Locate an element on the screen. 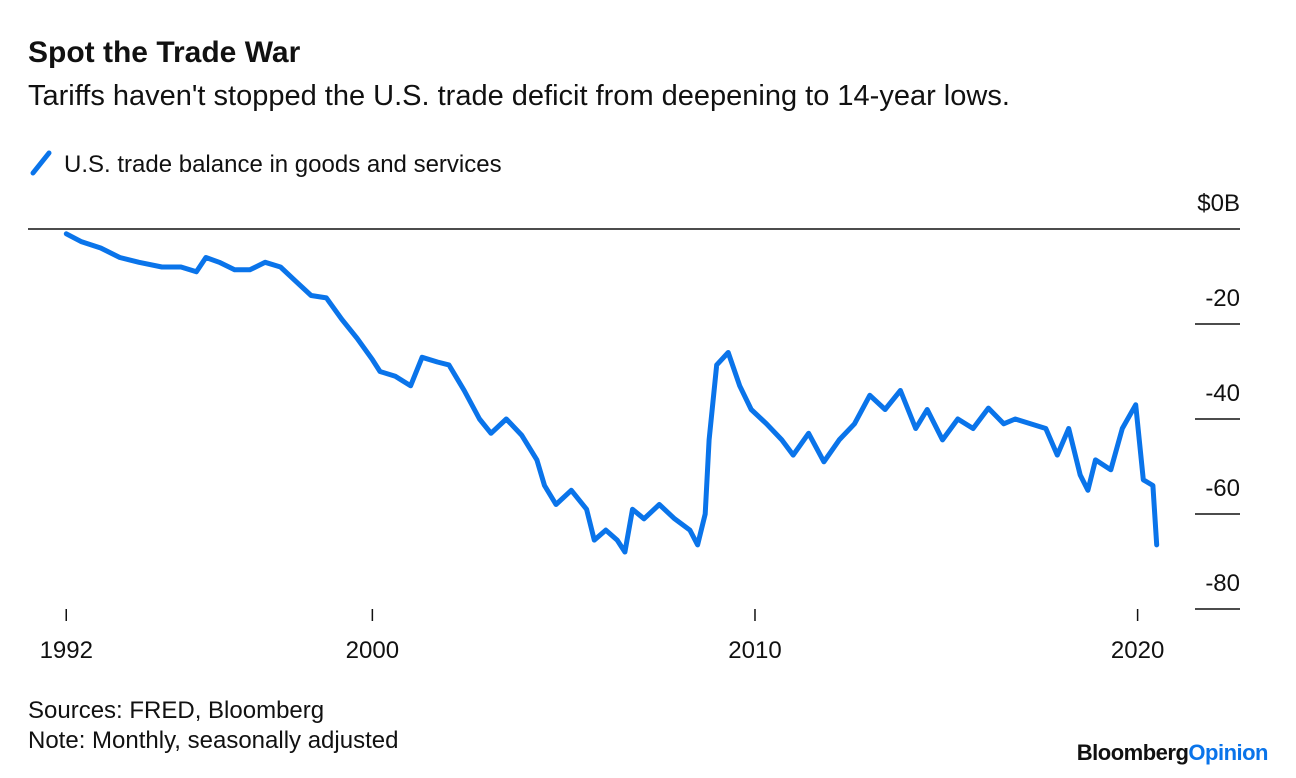 This screenshot has width=1296, height=778. legend-label: U.S. trade balance in goods and services is located at coordinates (283, 164).